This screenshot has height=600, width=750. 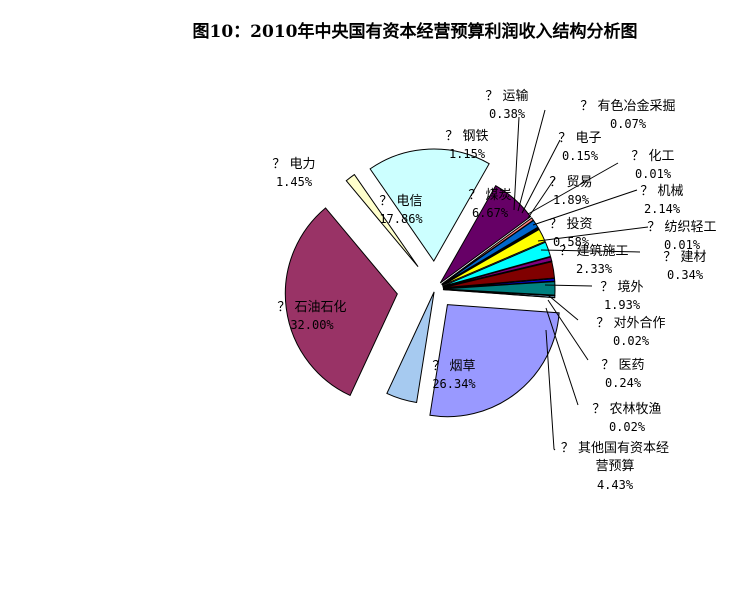 I want to click on slice-label: ？ 电力, so click(x=293, y=164).